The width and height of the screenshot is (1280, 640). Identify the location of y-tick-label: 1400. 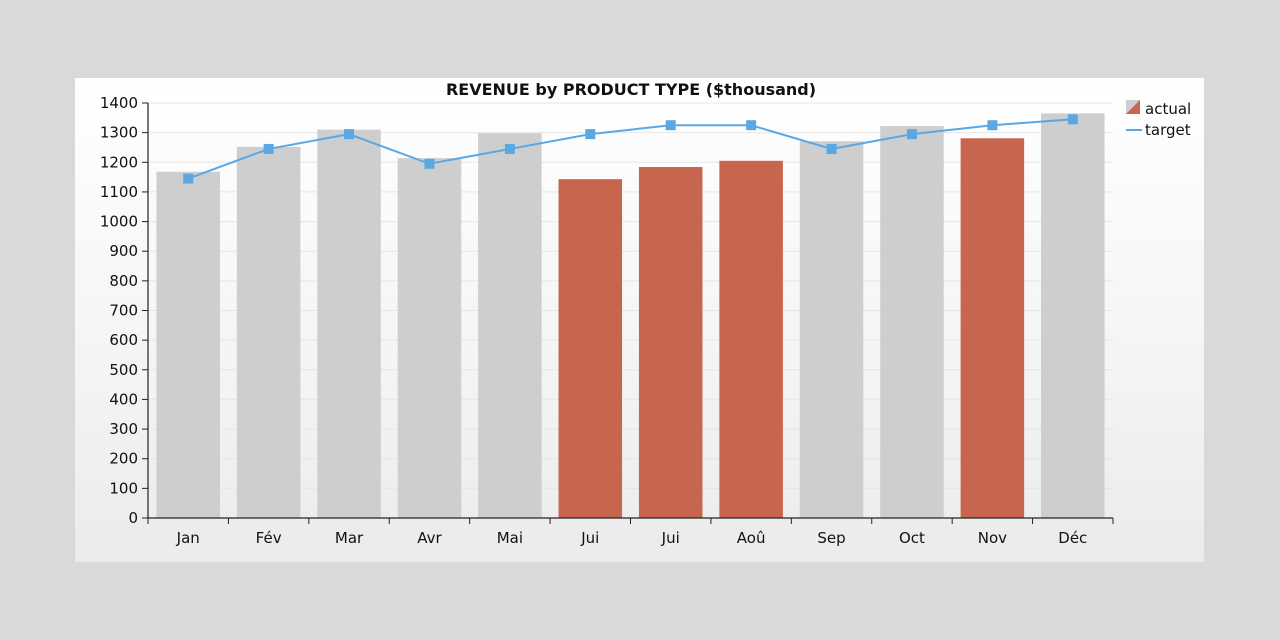
(119, 103).